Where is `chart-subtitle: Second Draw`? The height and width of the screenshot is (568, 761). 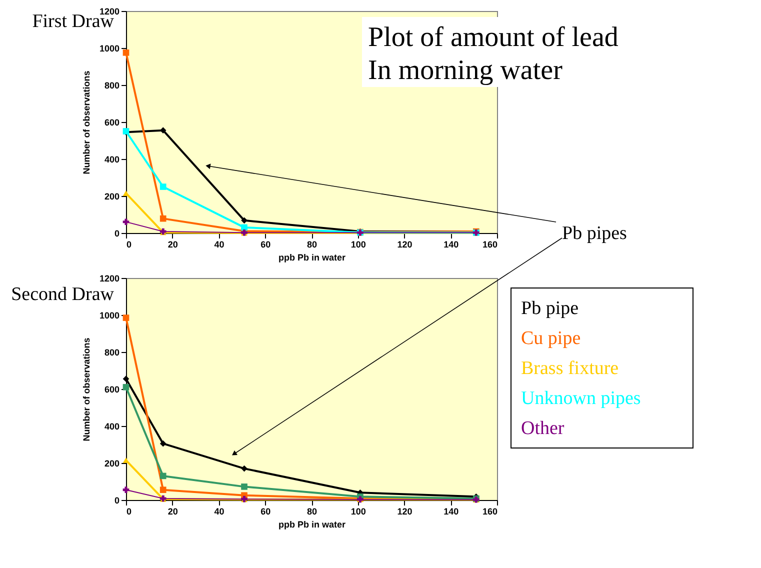
chart-subtitle: Second Draw is located at coordinates (62, 294).